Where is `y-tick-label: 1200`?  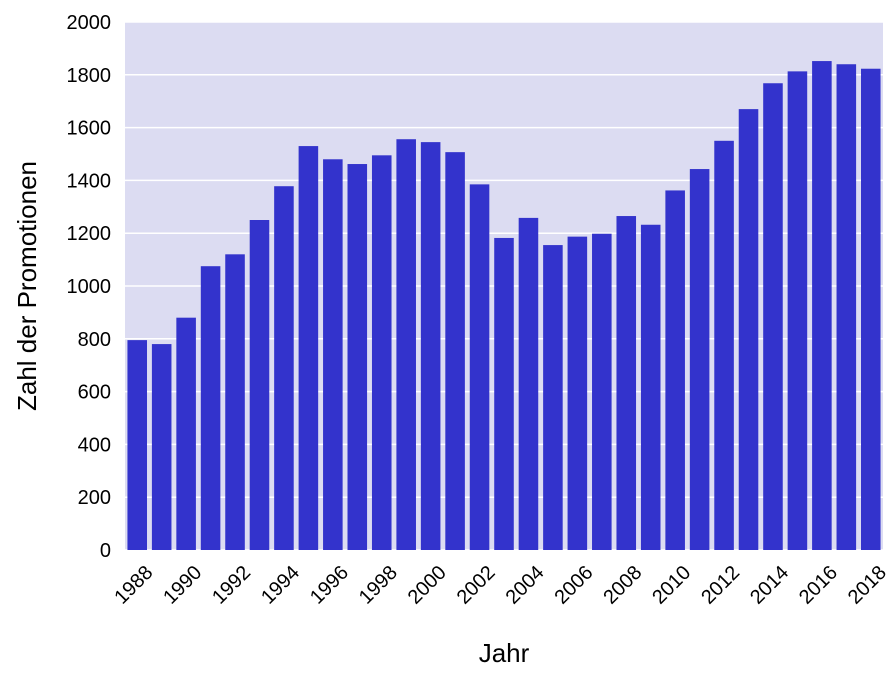 y-tick-label: 1200 is located at coordinates (89, 234).